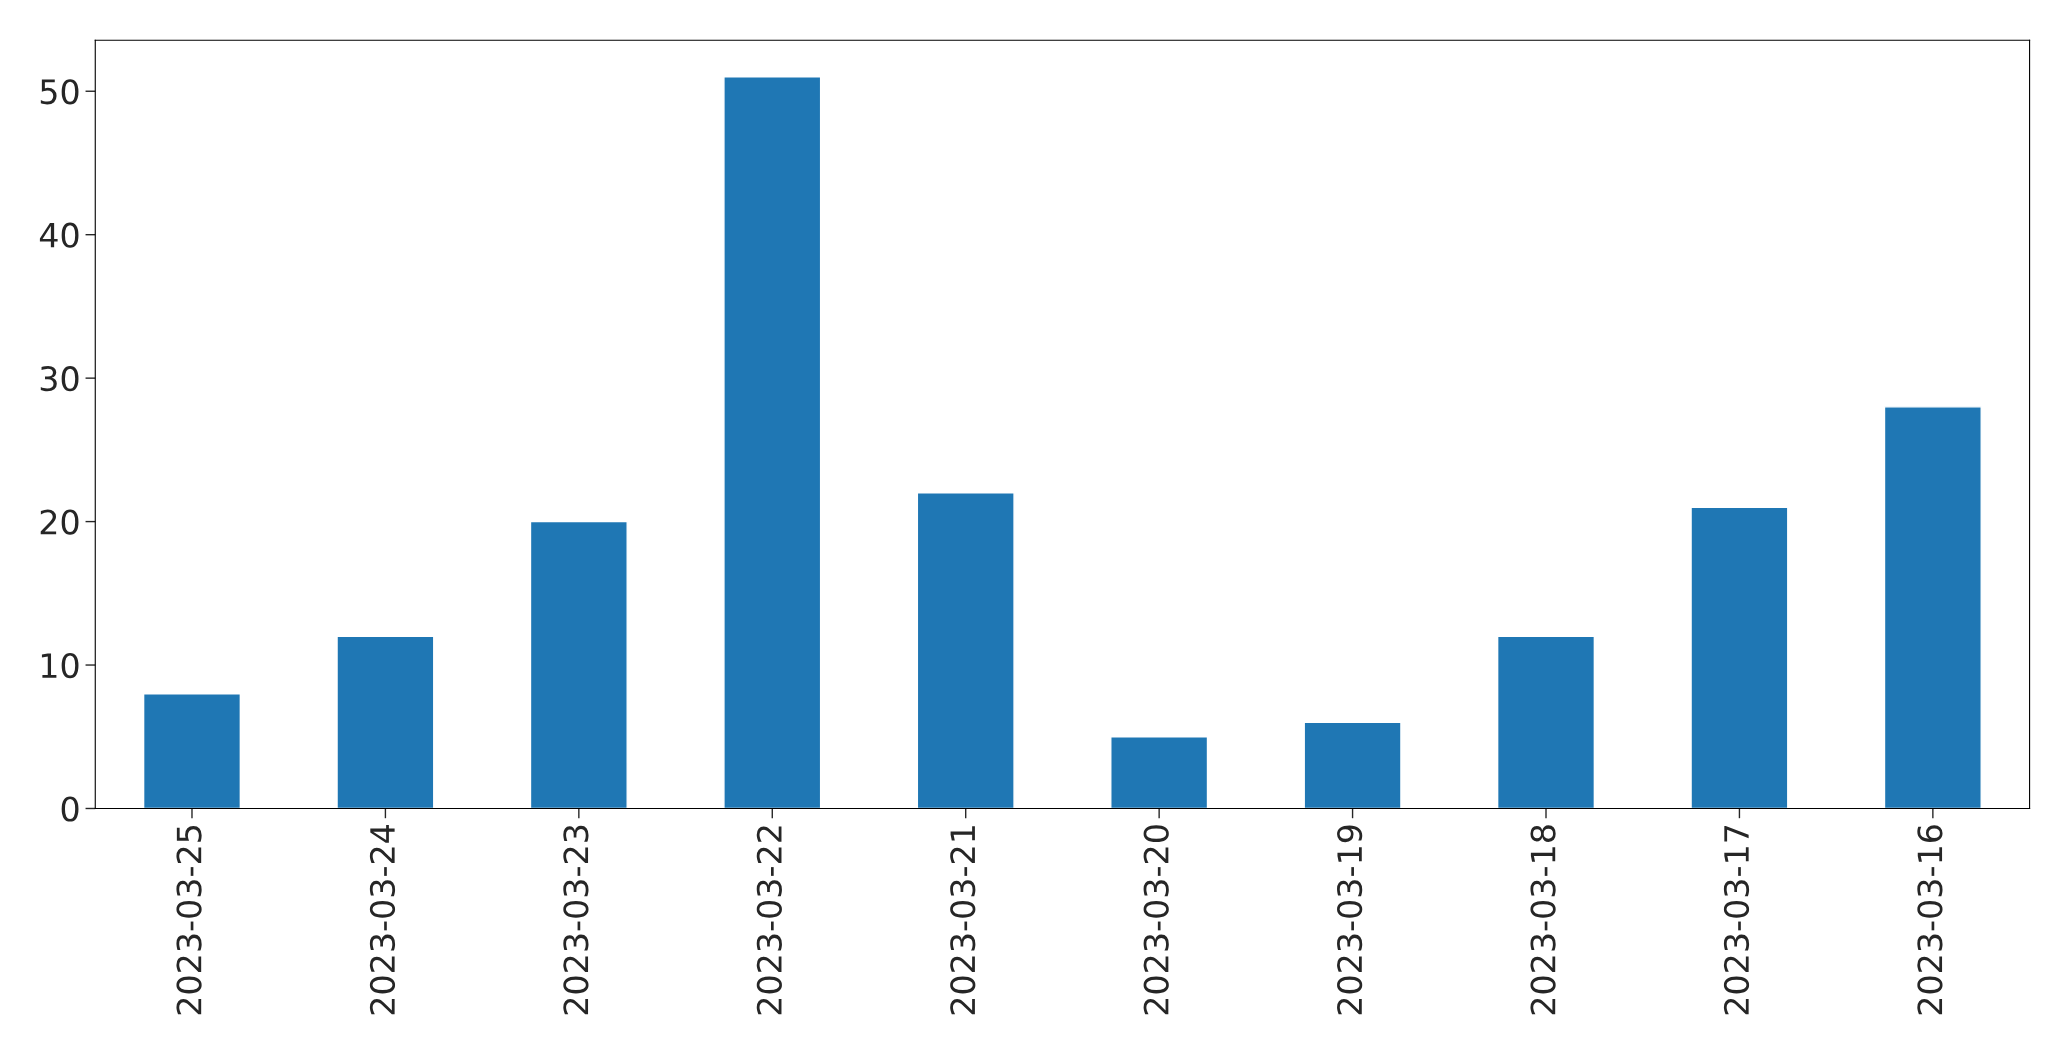 The height and width of the screenshot is (1061, 2071). Describe the element at coordinates (769, 920) in the screenshot. I see `x-tick-label: 2023-03-22` at that location.